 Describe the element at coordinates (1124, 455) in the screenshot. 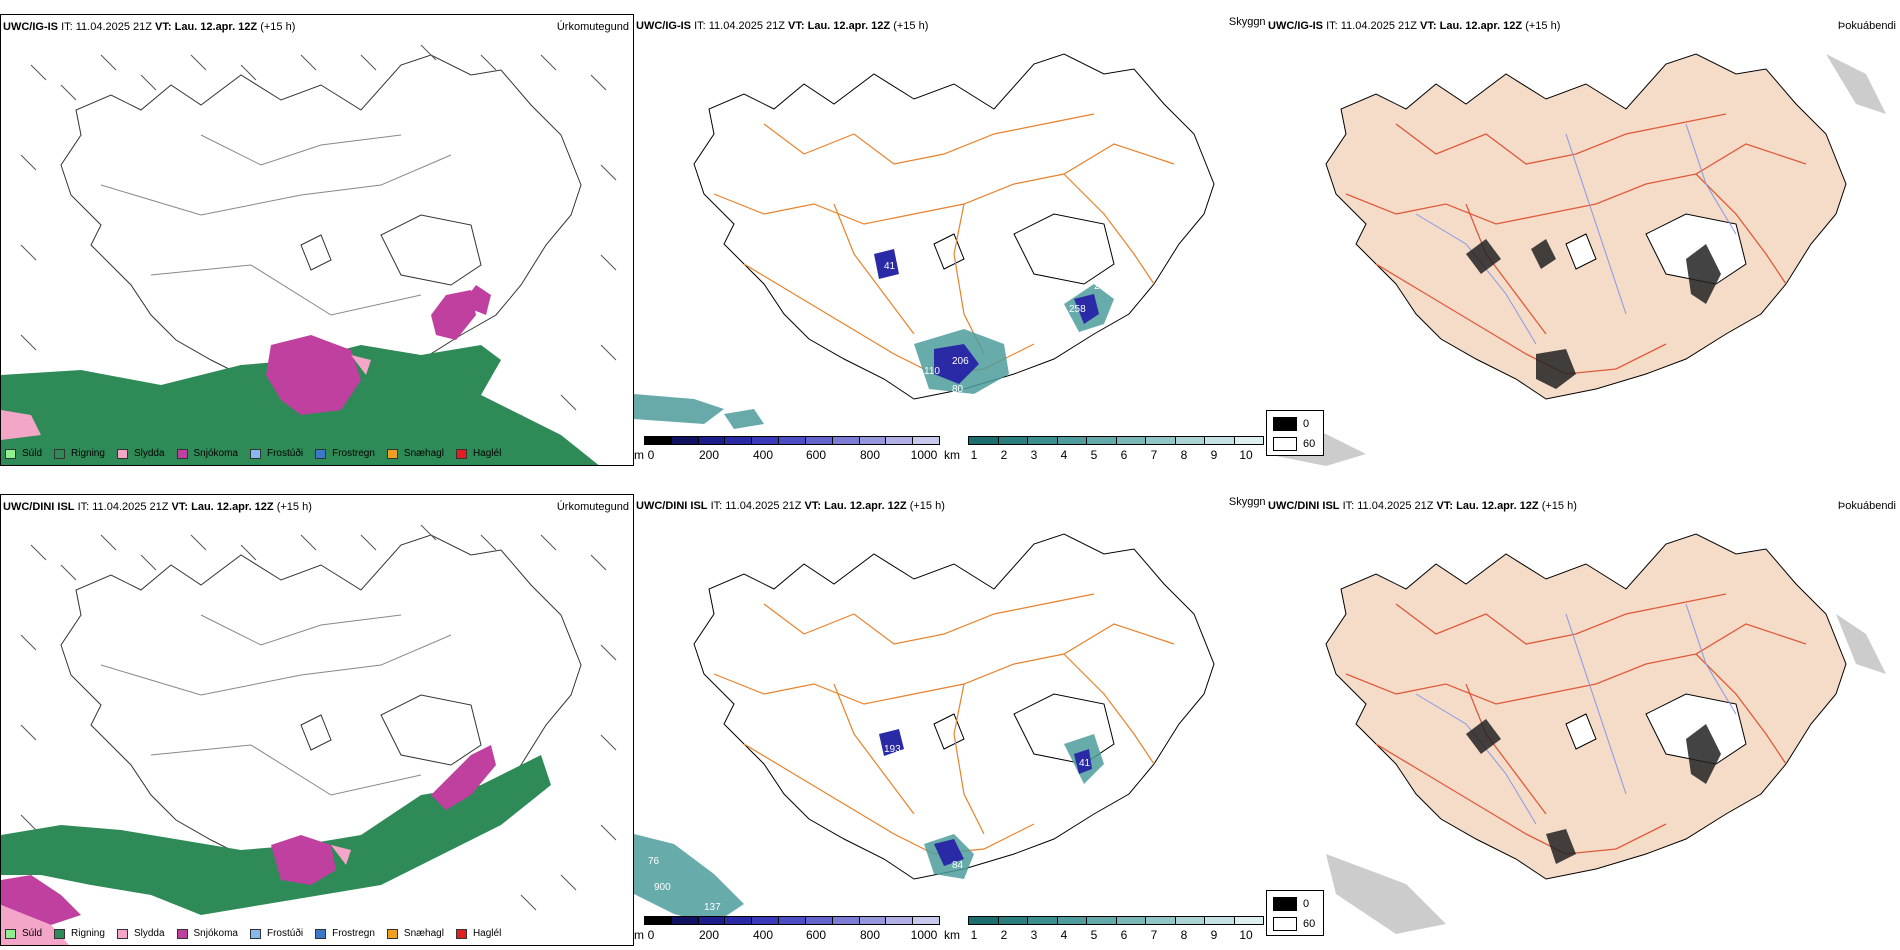

I see `colorbar-tick: 6` at that location.